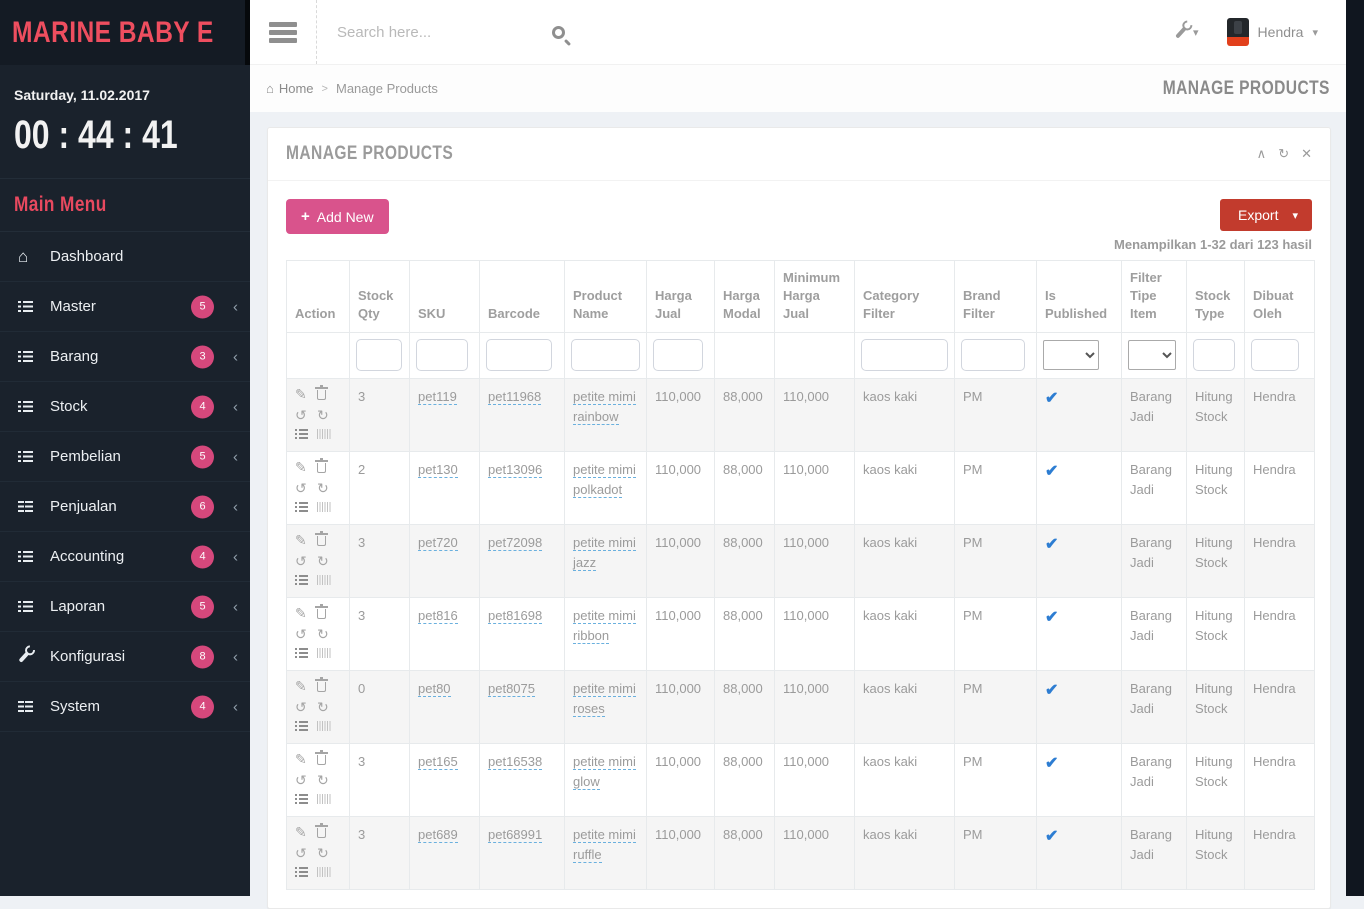 Image resolution: width=1364 pixels, height=909 pixels. Describe the element at coordinates (1189, 32) in the screenshot. I see `tools-dropdown: ▾` at that location.